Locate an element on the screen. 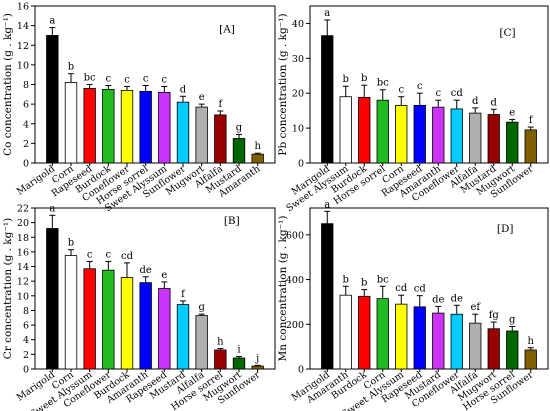  panel-label: [B] is located at coordinates (232, 221).